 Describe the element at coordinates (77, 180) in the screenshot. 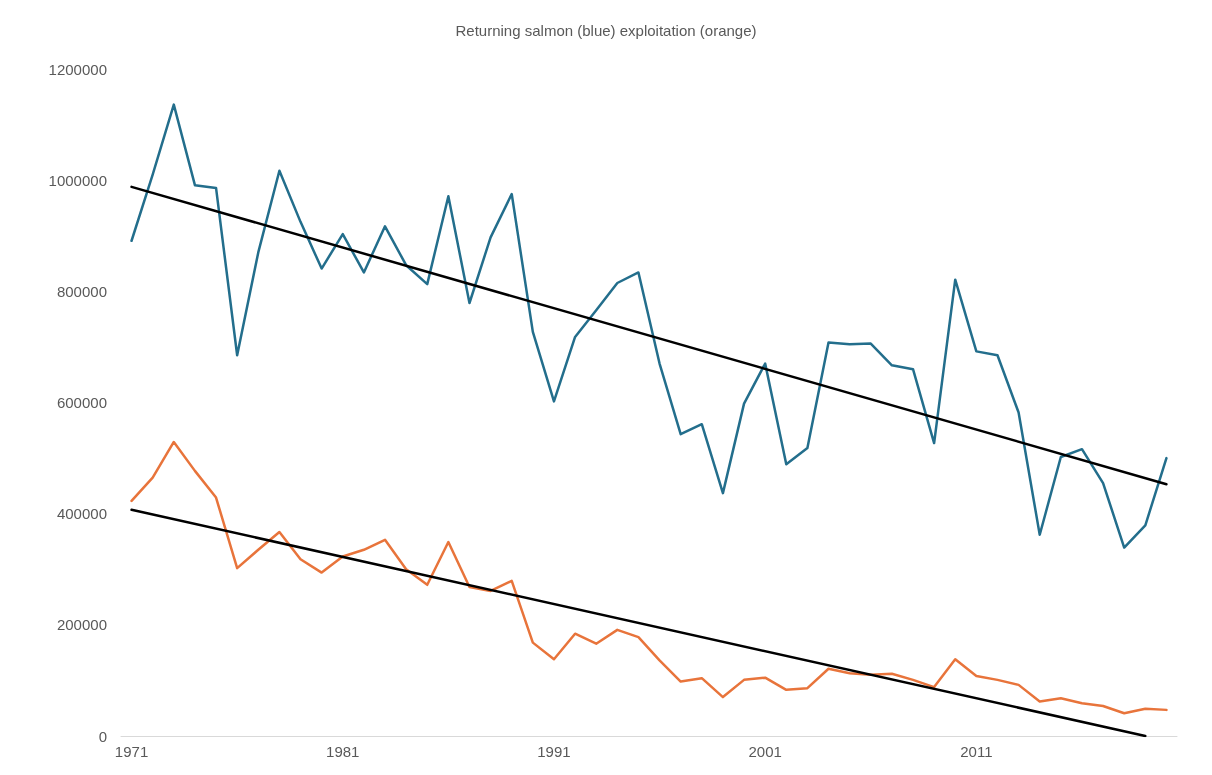

I see `y-tick-label: 1000000` at that location.